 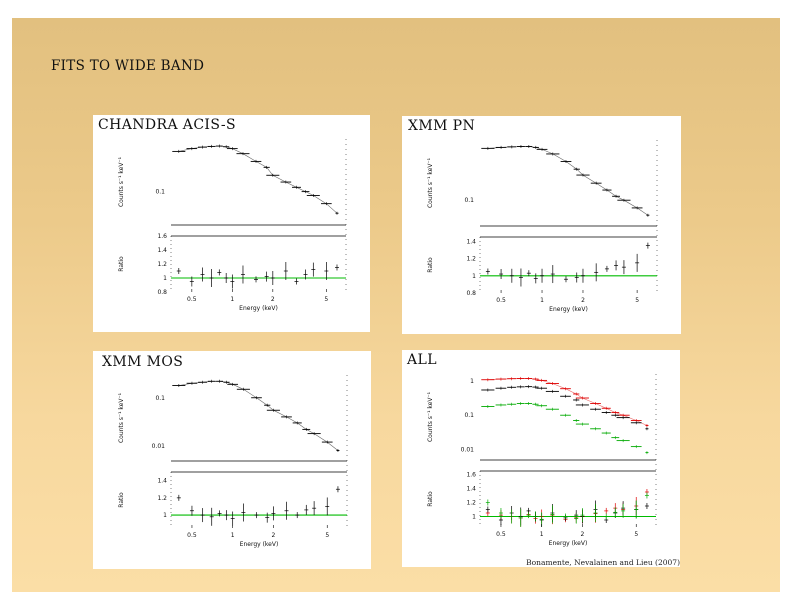 What do you see at coordinates (422, 360) in the screenshot?
I see `panel-label: ALL` at bounding box center [422, 360].